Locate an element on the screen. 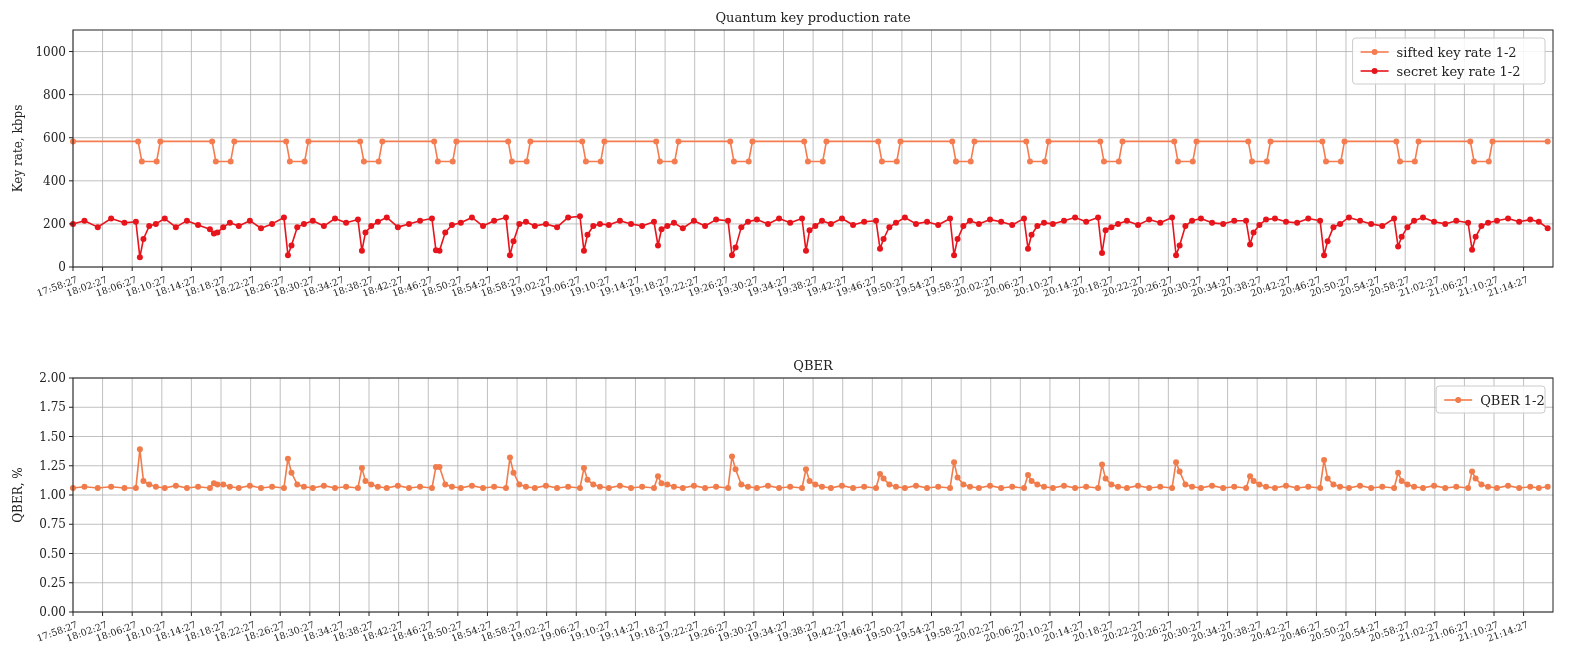 This screenshot has height=660, width=1580. y-tick-label: 0.25 is located at coordinates (52, 582).